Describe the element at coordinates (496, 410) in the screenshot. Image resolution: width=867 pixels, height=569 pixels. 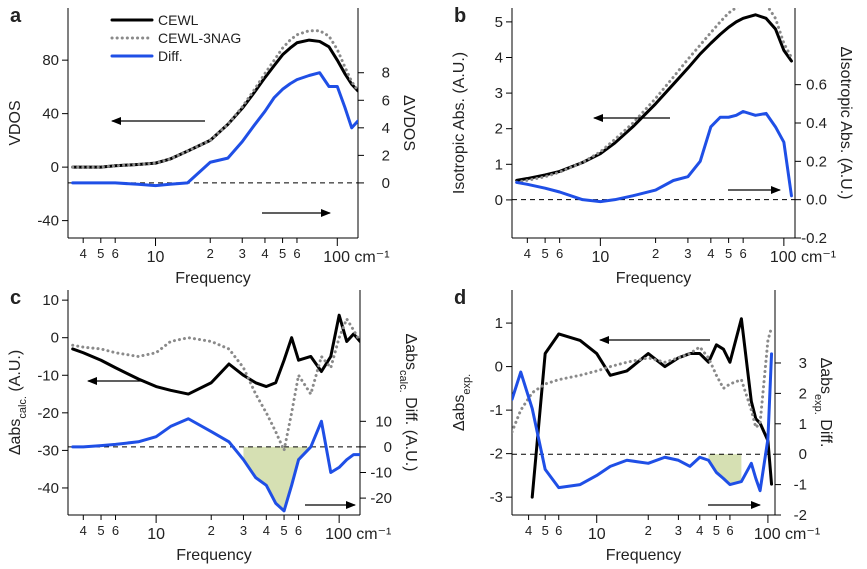
I see `y-tick-label: -1` at that location.